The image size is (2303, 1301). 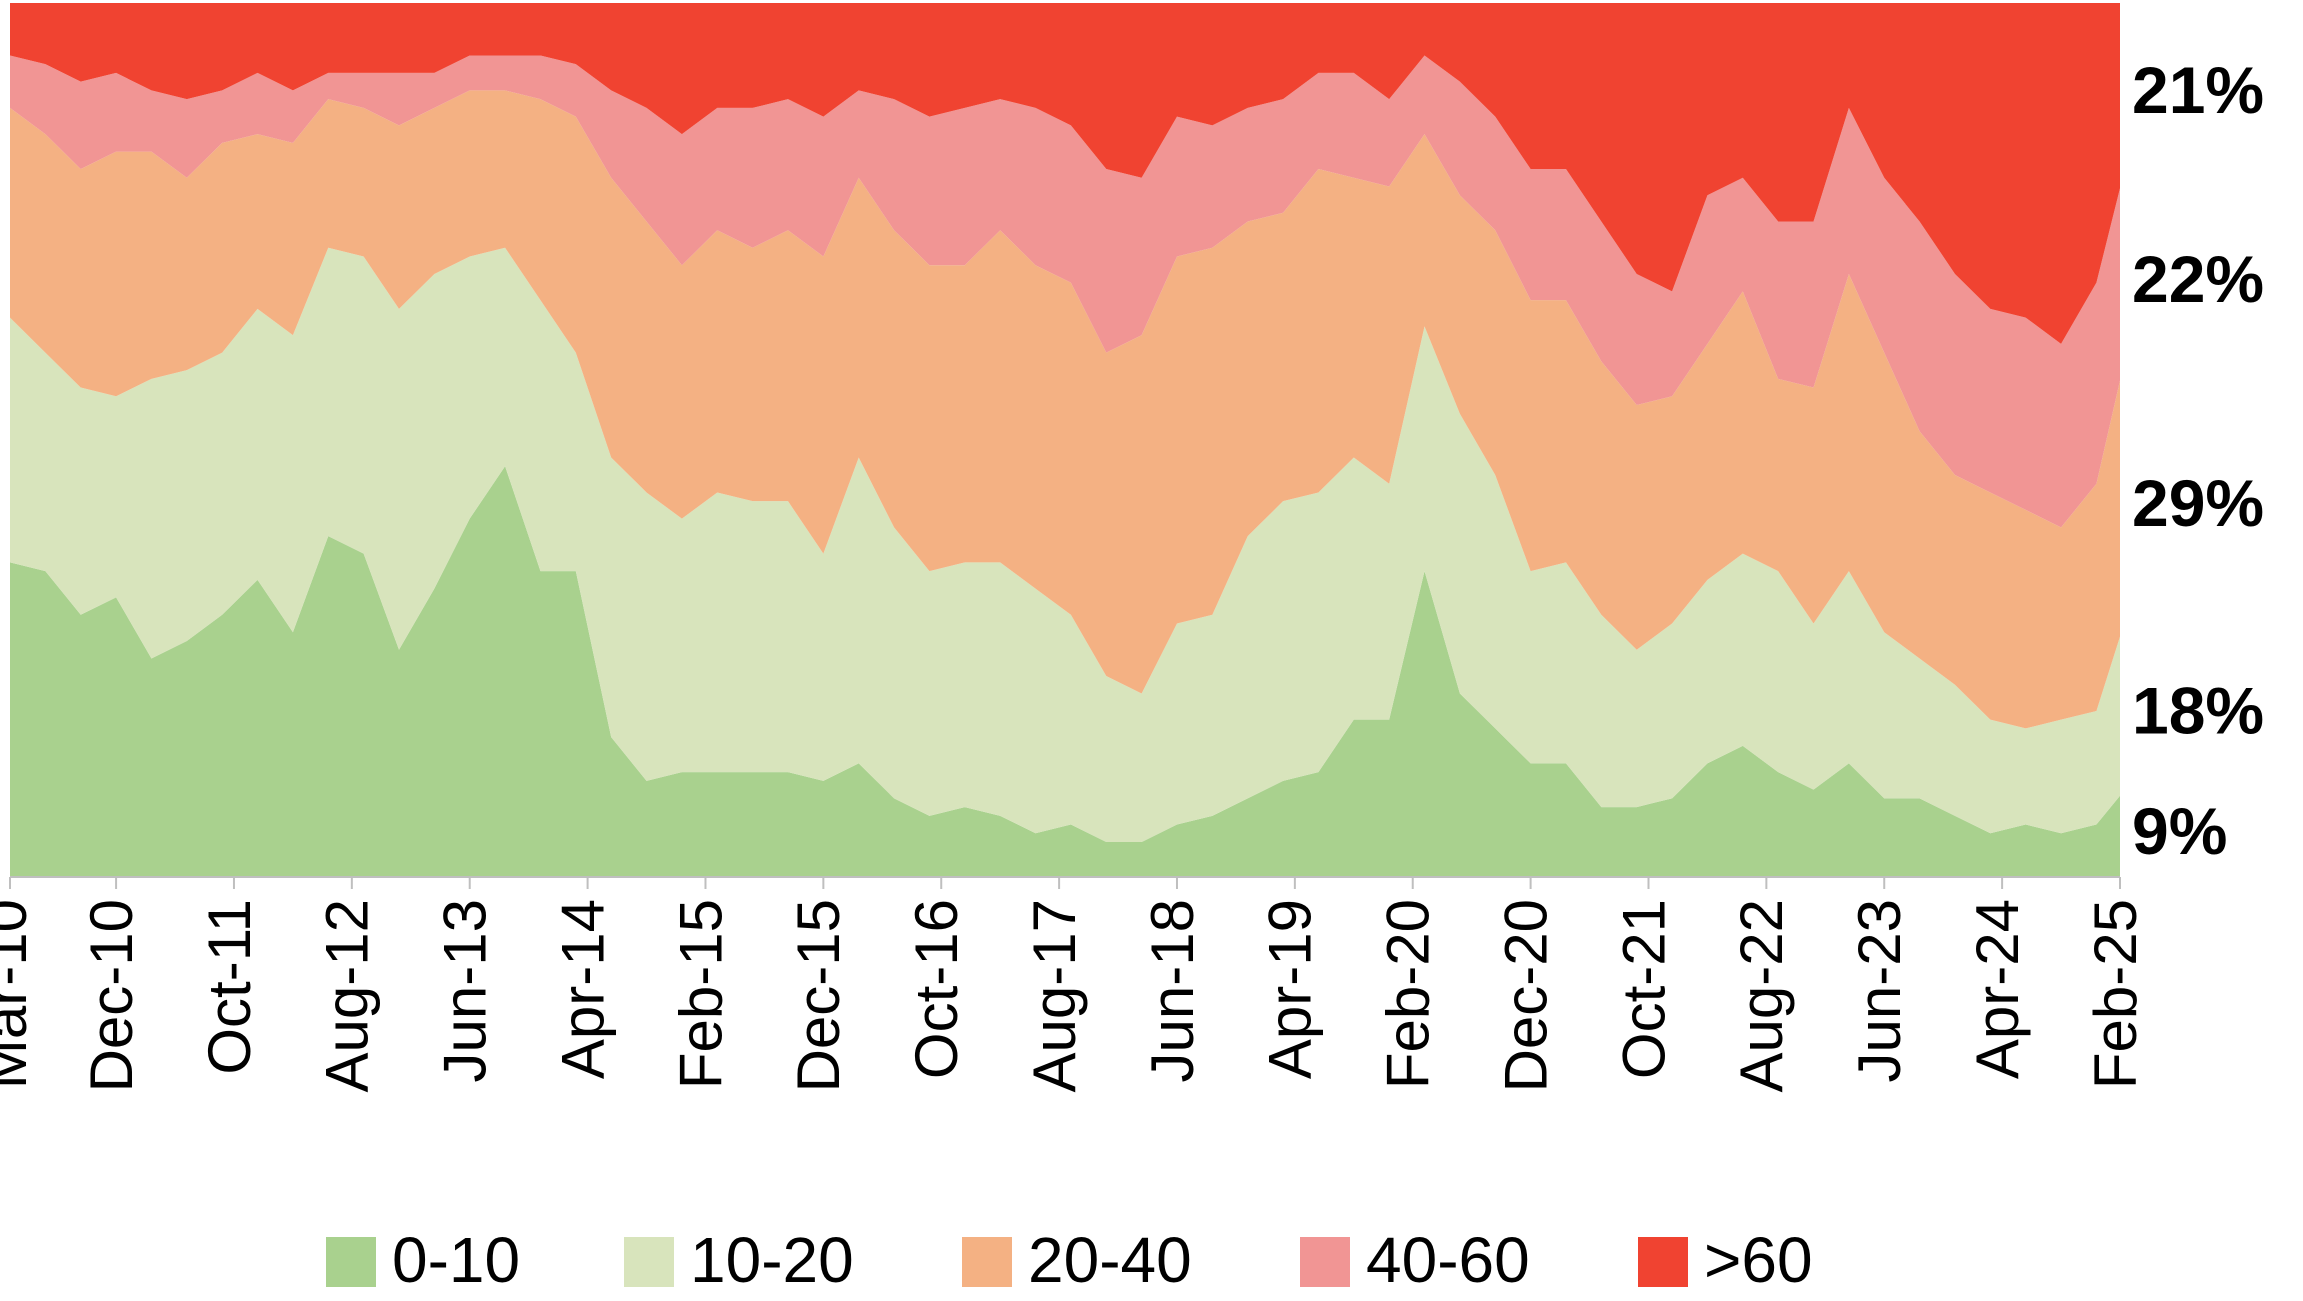 What do you see at coordinates (1879, 990) in the screenshot?
I see `x-tick-label: Jun-23` at bounding box center [1879, 990].